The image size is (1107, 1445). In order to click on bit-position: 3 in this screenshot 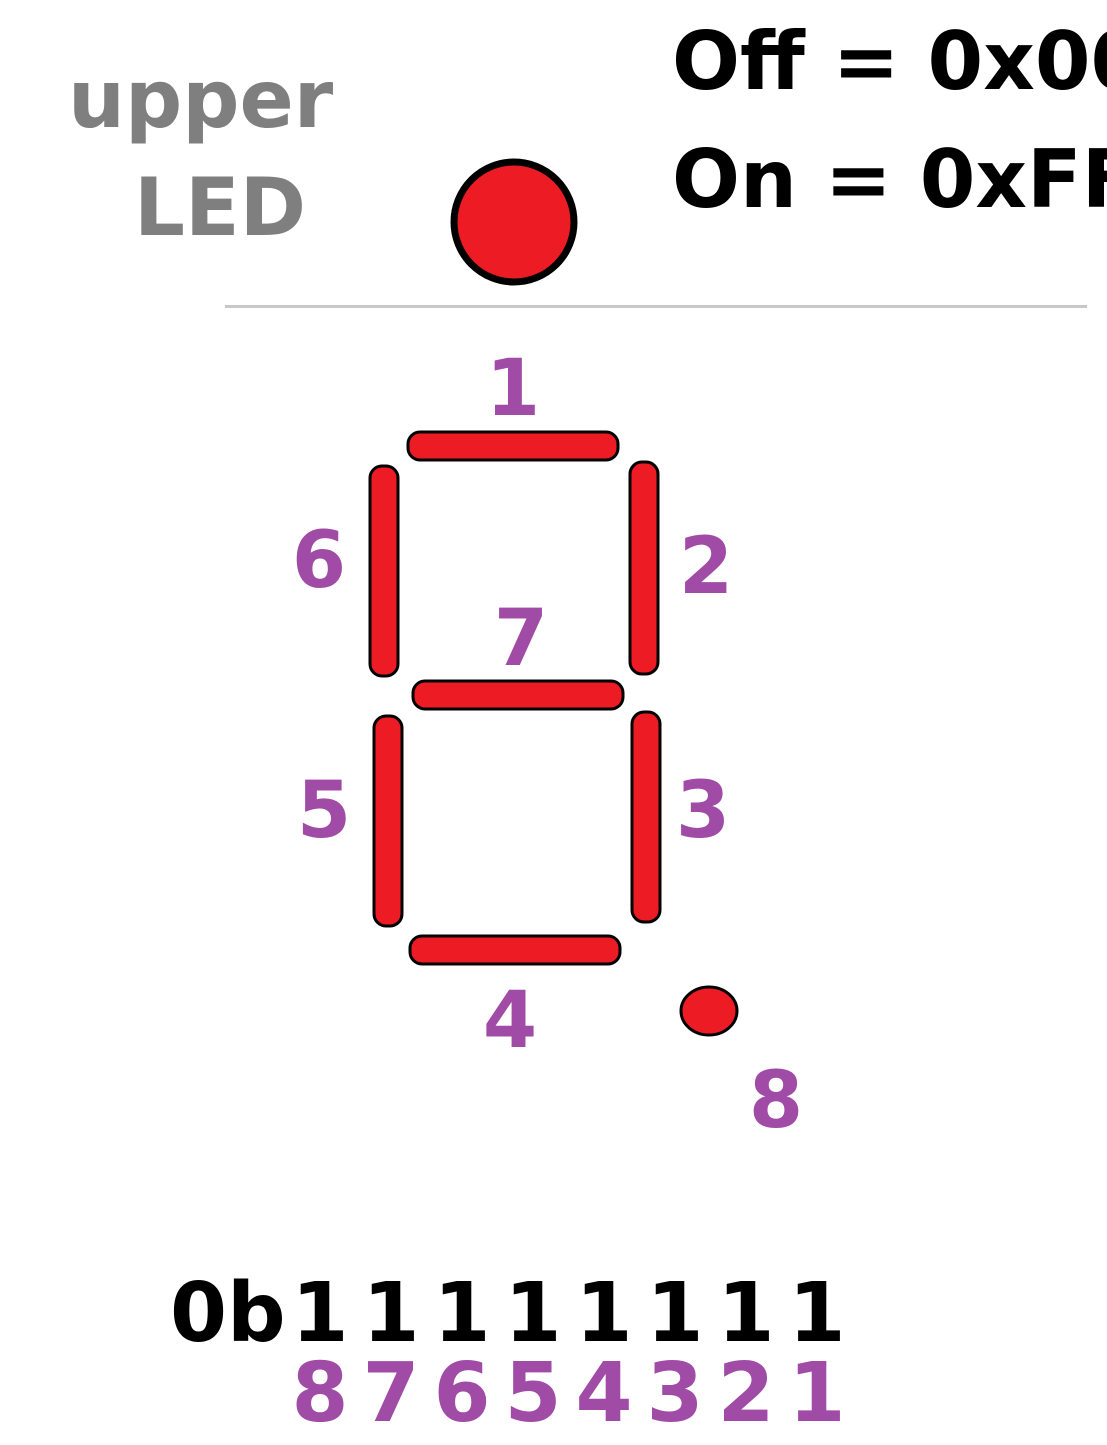, I will do `click(675, 1393)`.